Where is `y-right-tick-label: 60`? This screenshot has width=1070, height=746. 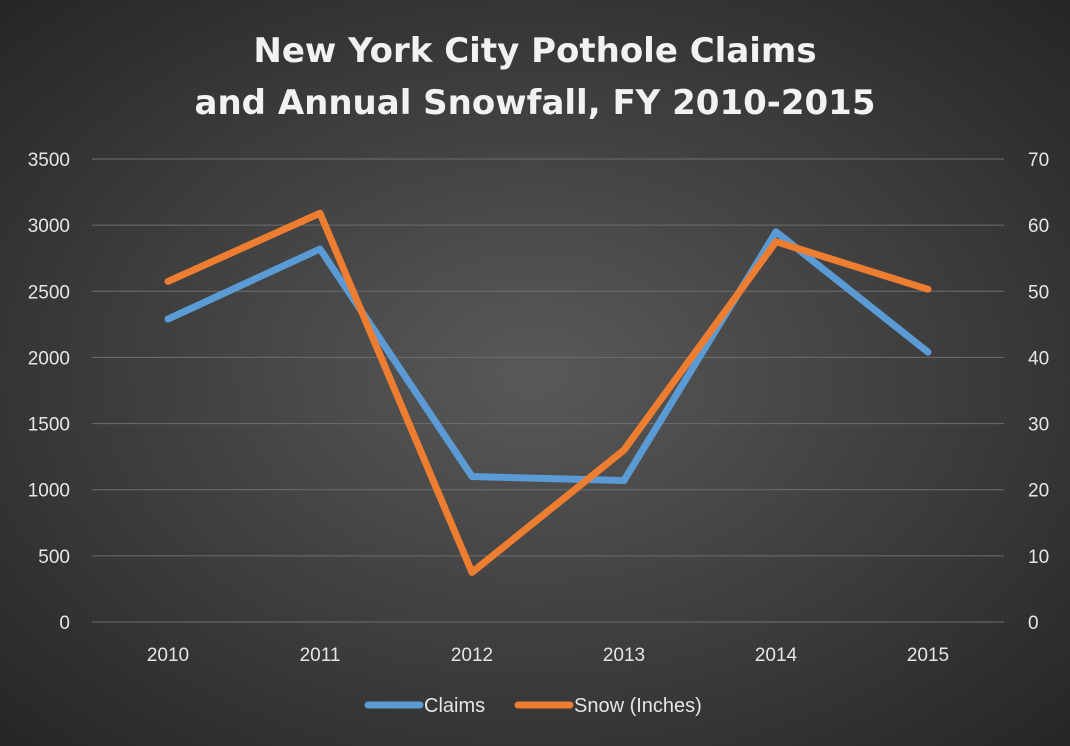 y-right-tick-label: 60 is located at coordinates (1038, 226).